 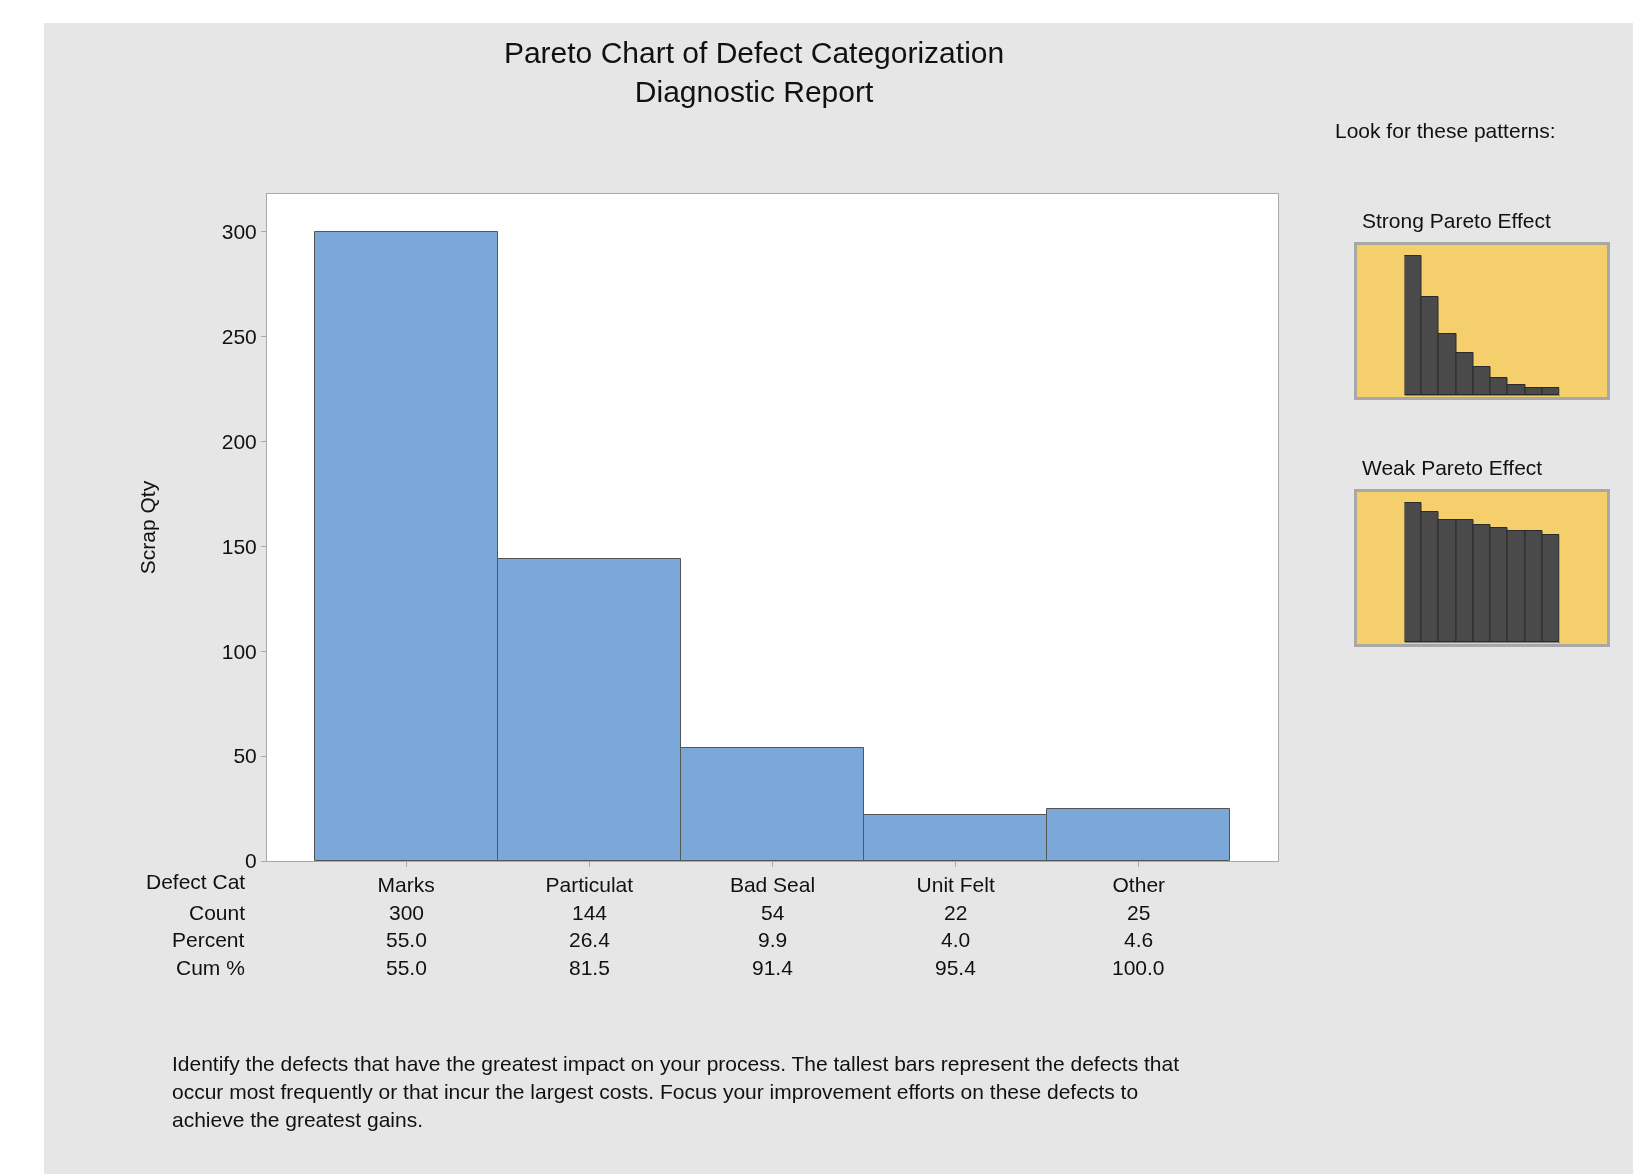 What do you see at coordinates (956, 967) in the screenshot?
I see `text: 95.4` at bounding box center [956, 967].